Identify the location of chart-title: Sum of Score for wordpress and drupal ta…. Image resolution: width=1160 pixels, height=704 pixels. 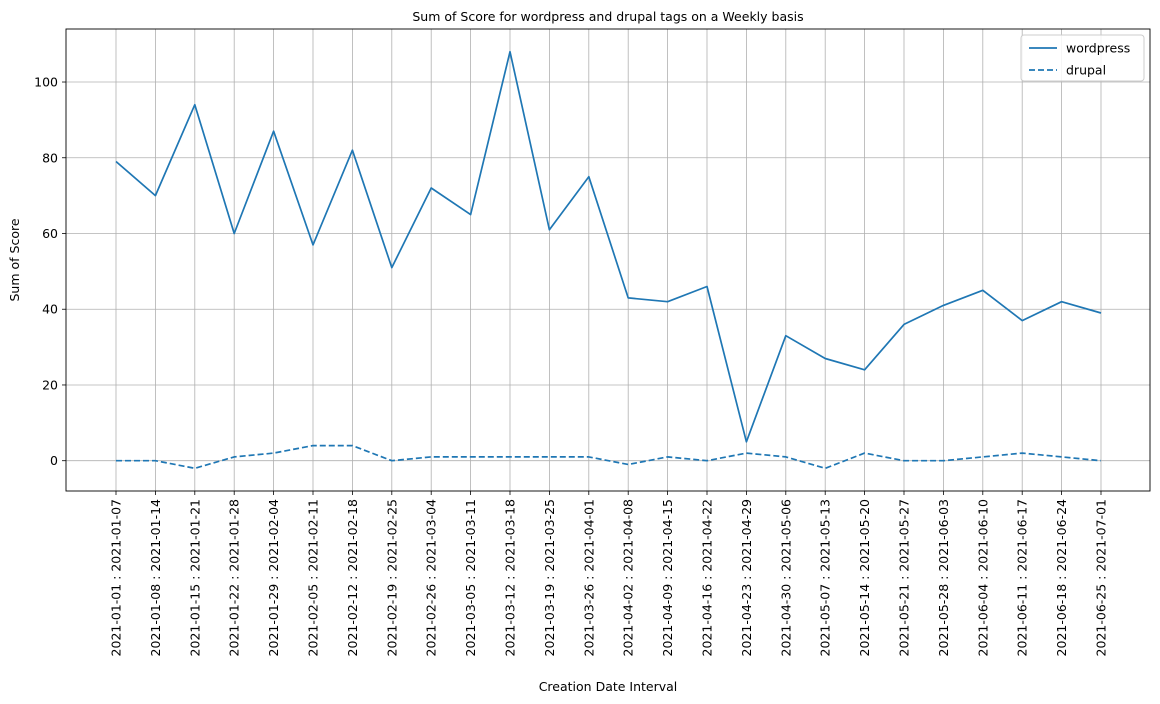
(607, 16).